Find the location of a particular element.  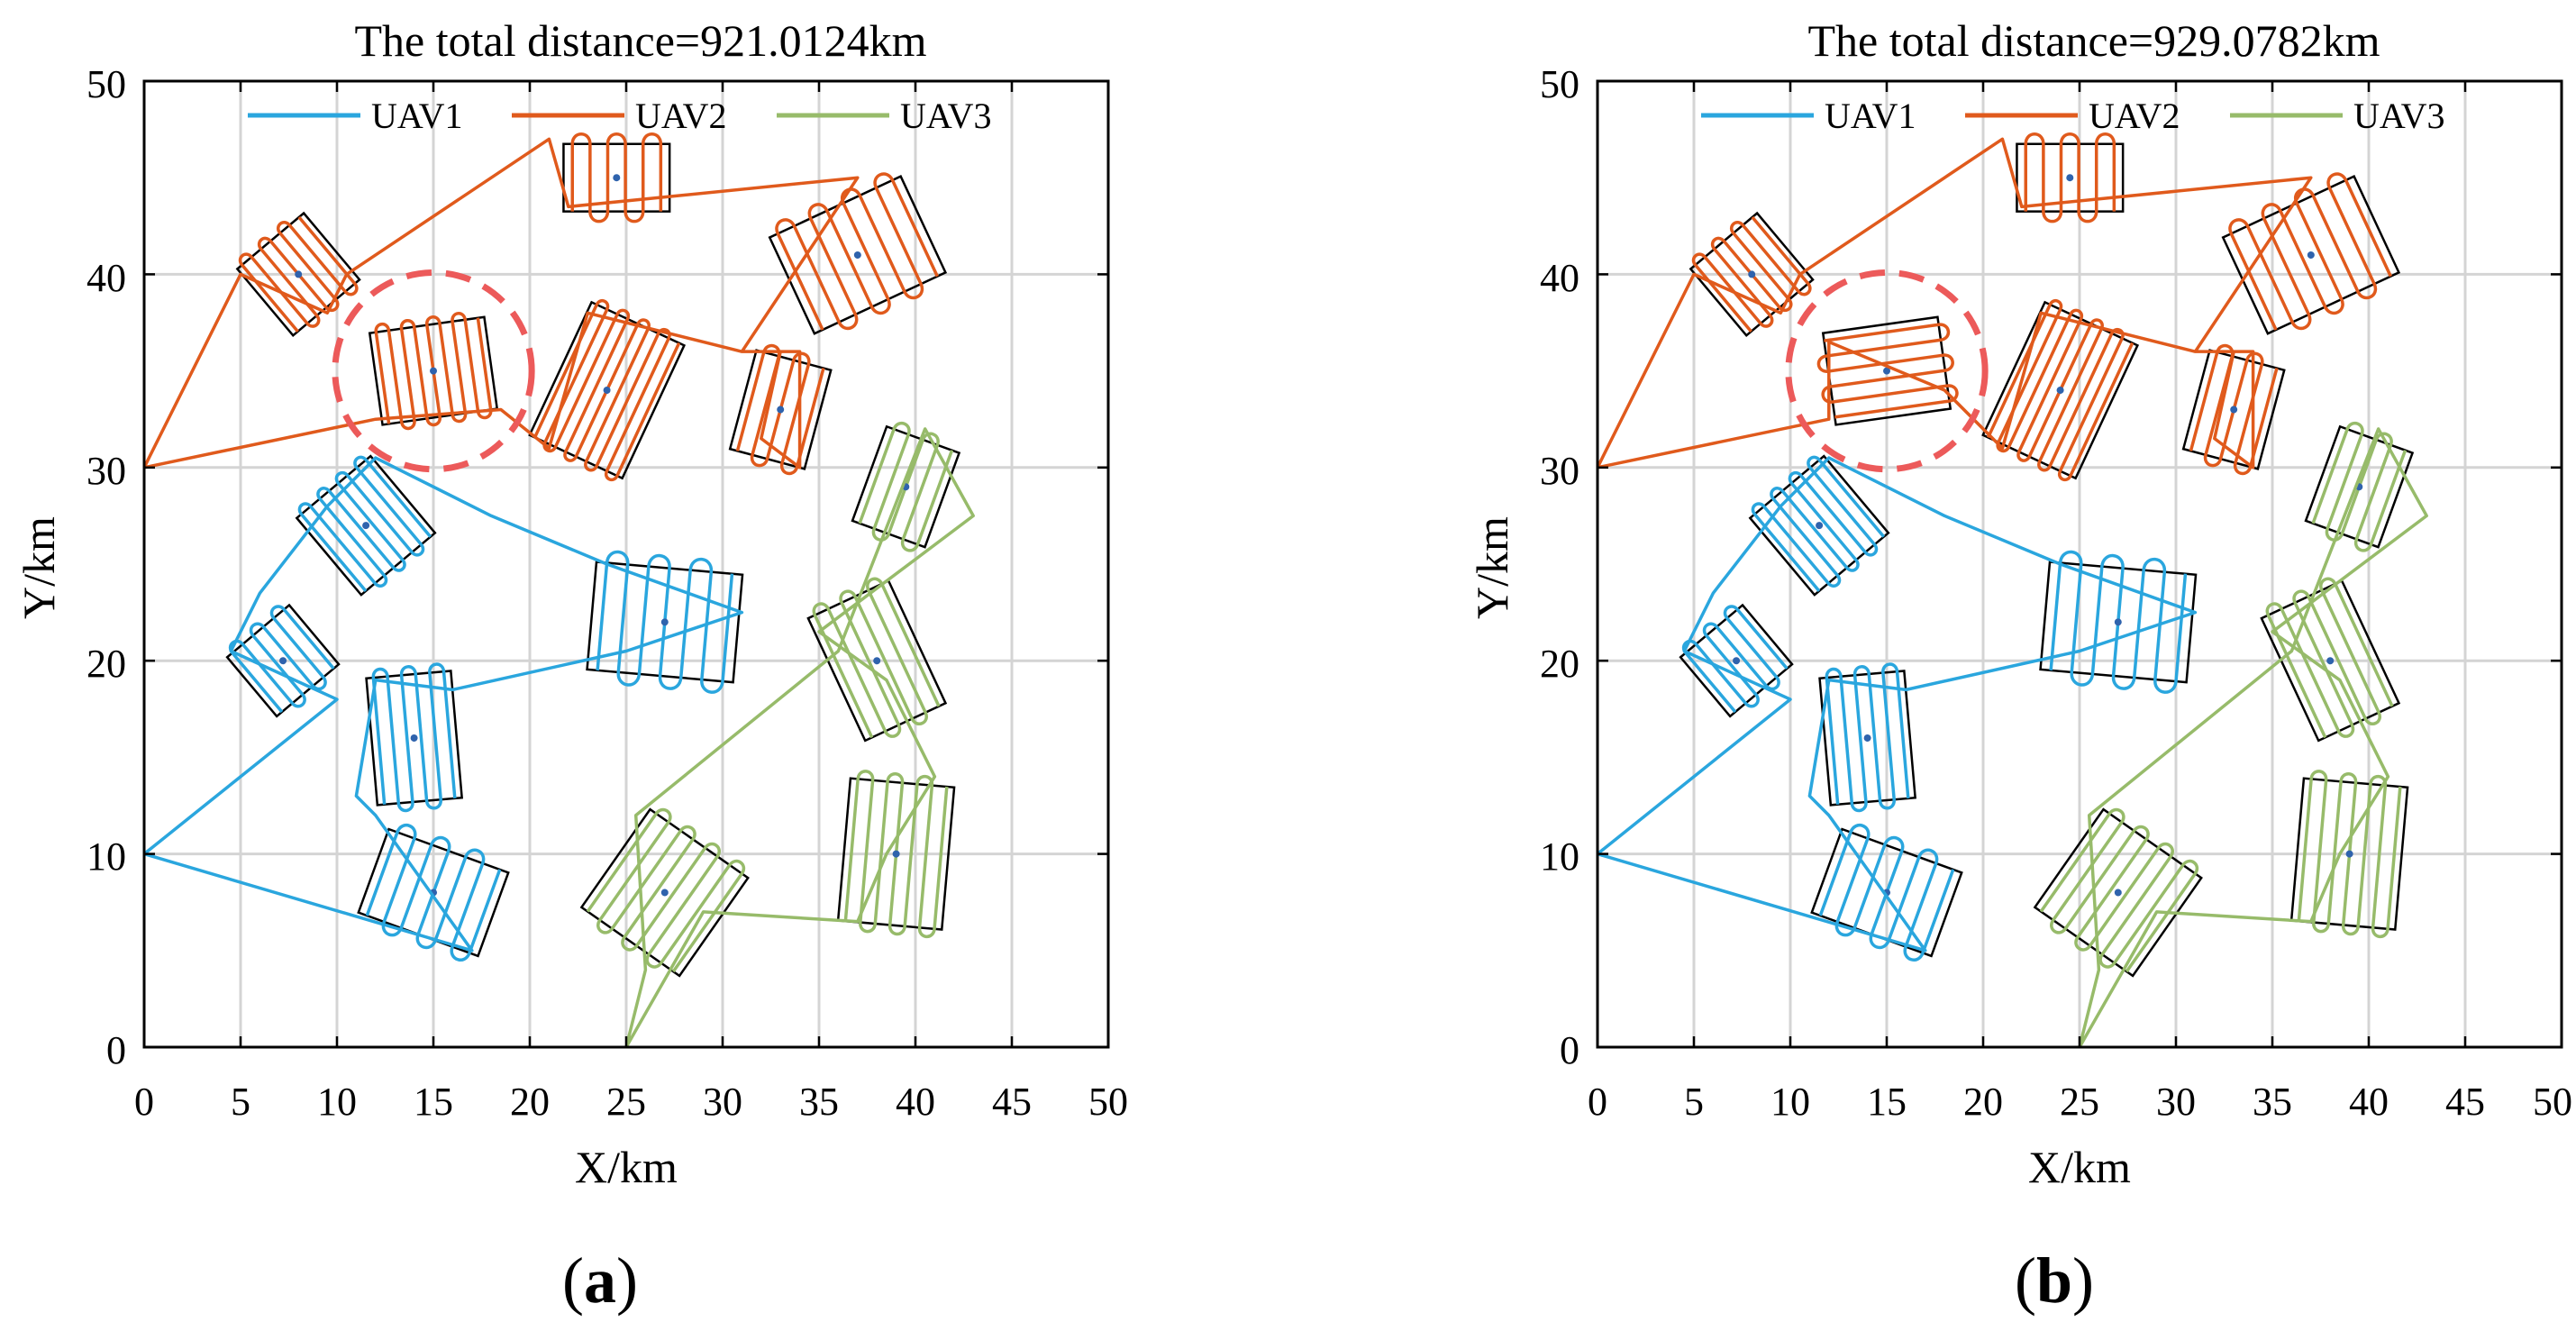

panel-label: (b) is located at coordinates (2054, 1280).